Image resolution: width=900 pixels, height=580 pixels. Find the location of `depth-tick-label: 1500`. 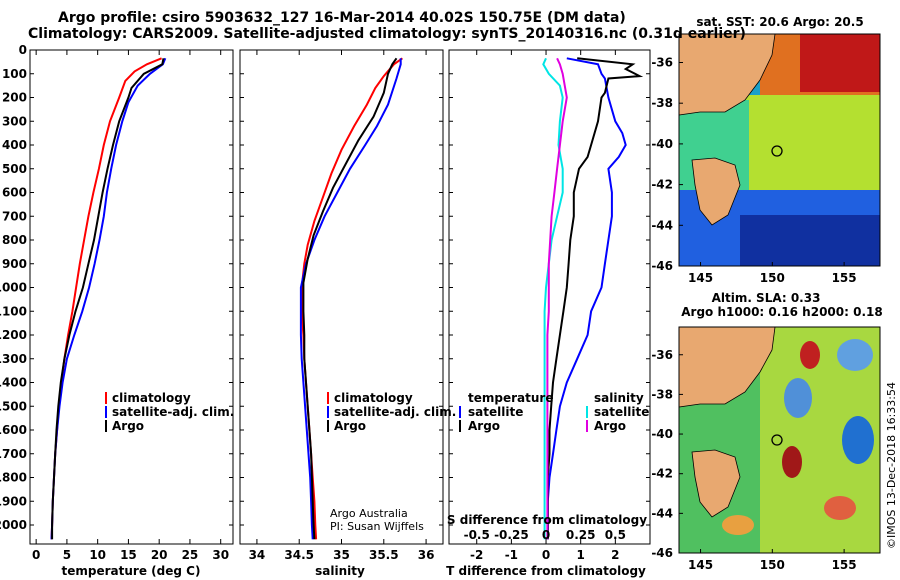

depth-tick-label: 1500 is located at coordinates (13, 406).